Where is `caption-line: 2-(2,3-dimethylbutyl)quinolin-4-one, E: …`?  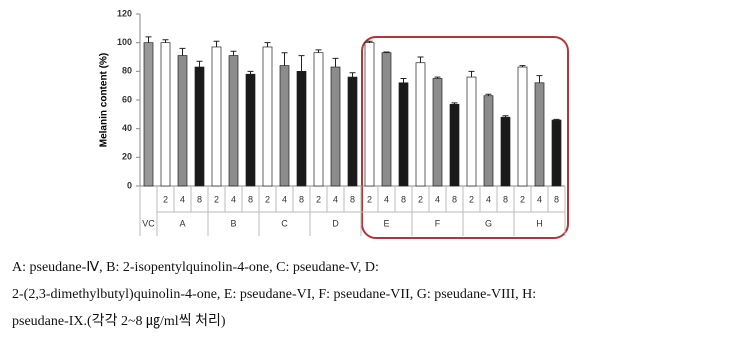 caption-line: 2-(2,3-dimethylbutyl)quinolin-4-one, E: … is located at coordinates (274, 294).